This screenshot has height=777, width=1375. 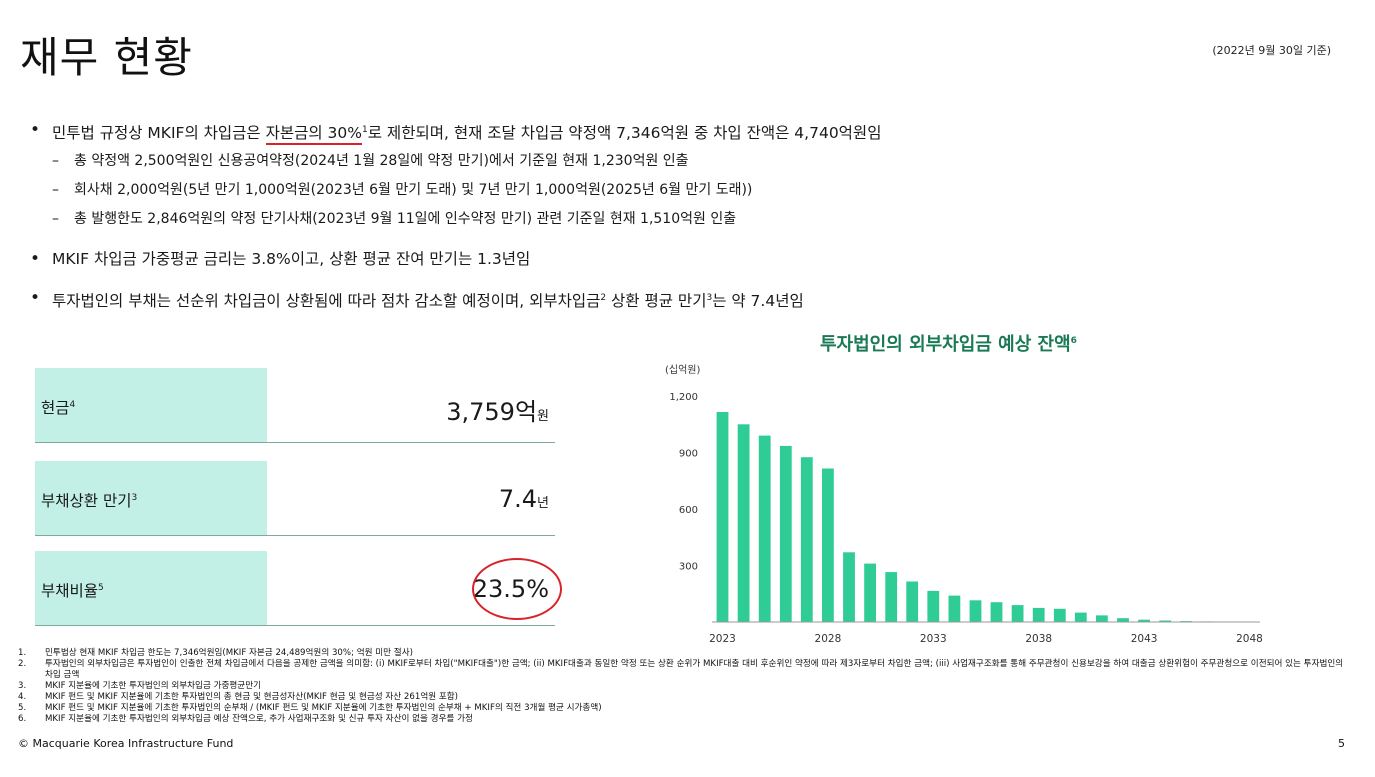 I want to click on bullet-text: 는 약 7.4년임, so click(x=758, y=301).